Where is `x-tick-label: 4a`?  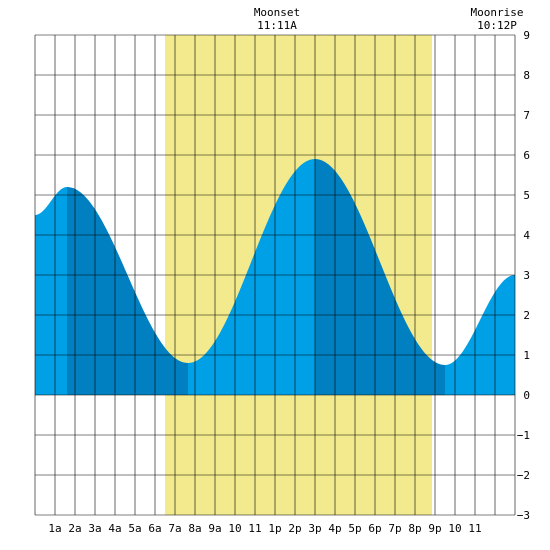
x-tick-label: 4a is located at coordinates (114, 528).